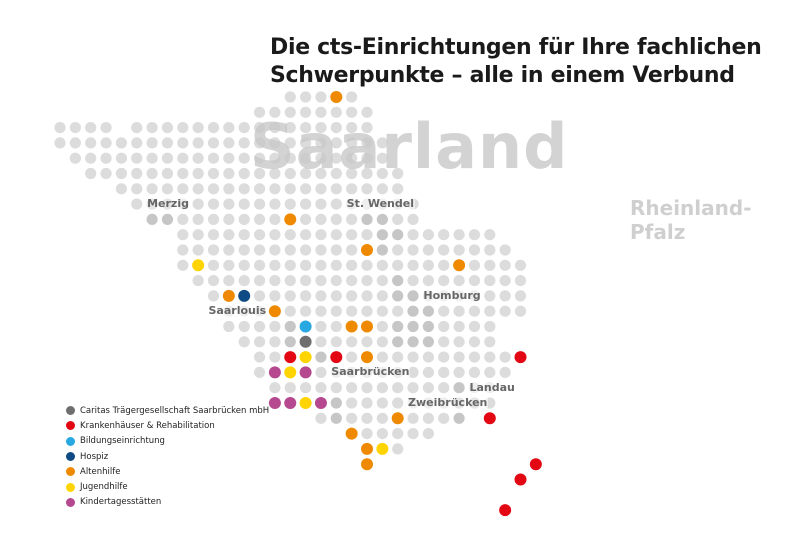 Image resolution: width=800 pixels, height=541 pixels. Describe the element at coordinates (305, 326) in the screenshot. I see `facility-marker-bildung` at that location.